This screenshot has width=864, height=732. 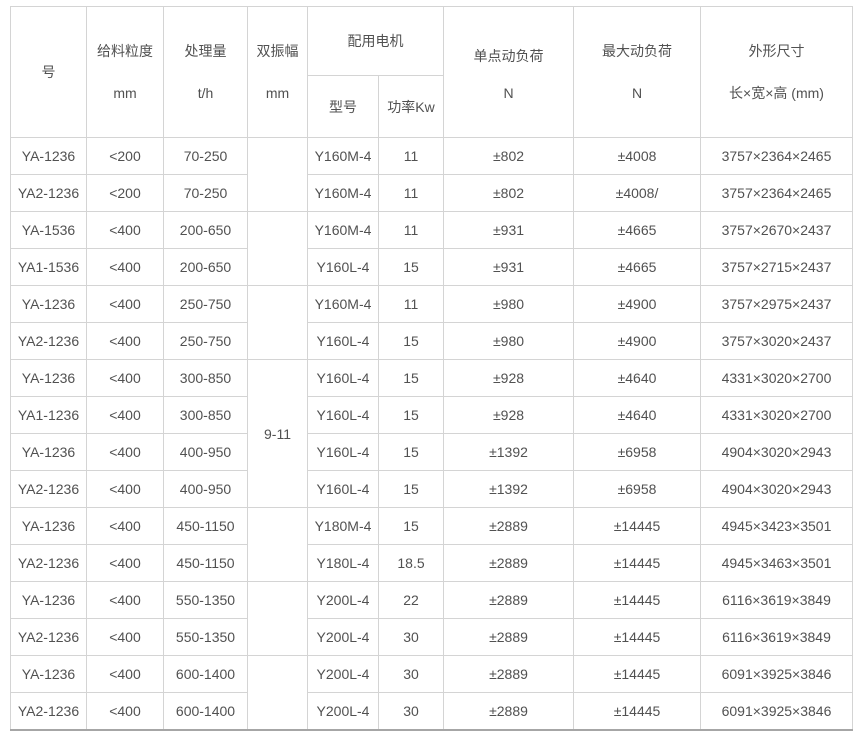 What do you see at coordinates (637, 341) in the screenshot?
I see `cell-max-load: ±4900` at bounding box center [637, 341].